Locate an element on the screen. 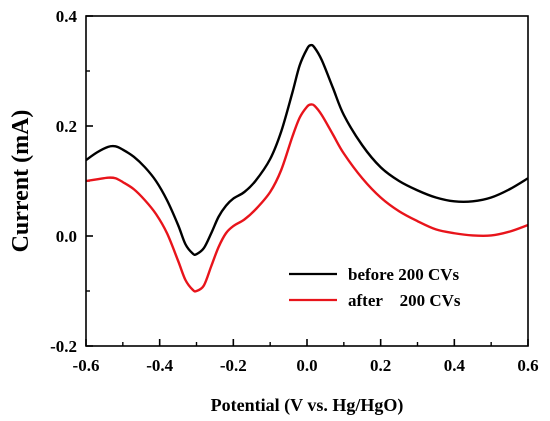 This screenshot has width=550, height=421. y-tick-label: -0.2 is located at coordinates (63, 346).